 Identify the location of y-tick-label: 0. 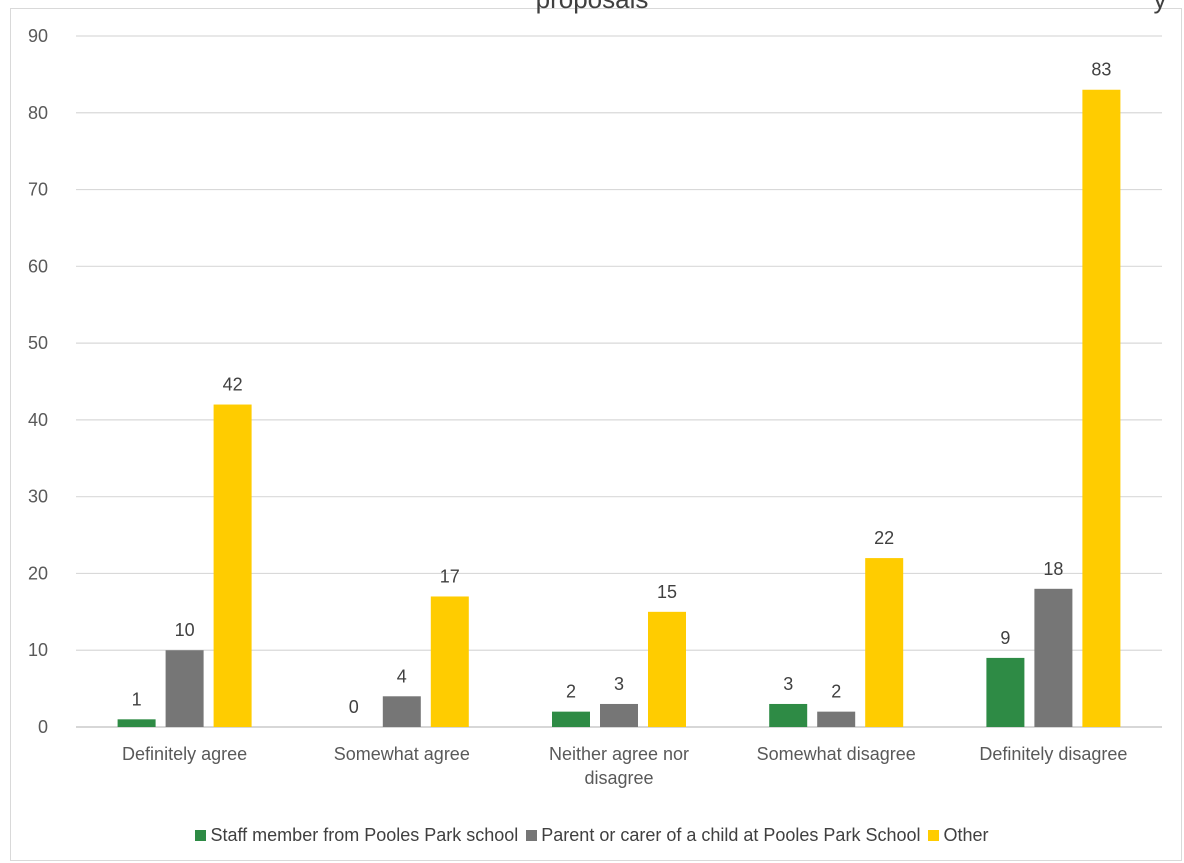
(43, 727).